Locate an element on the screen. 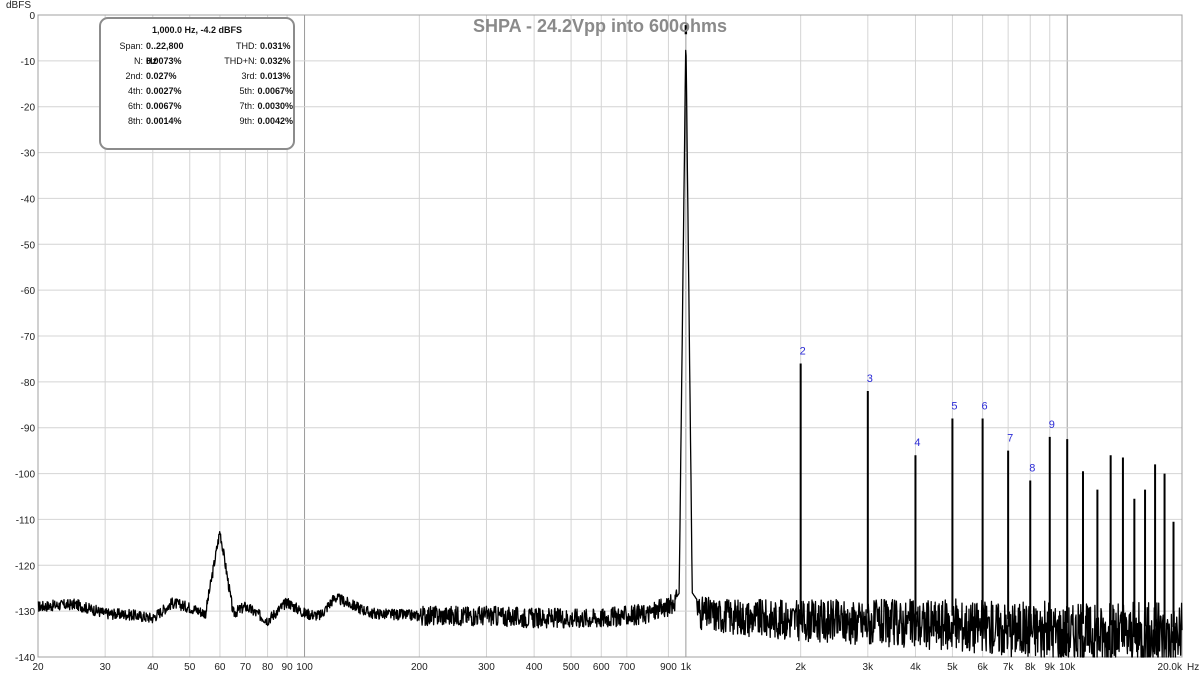  stats-value: 0..22,800 Hz is located at coordinates (164, 53).